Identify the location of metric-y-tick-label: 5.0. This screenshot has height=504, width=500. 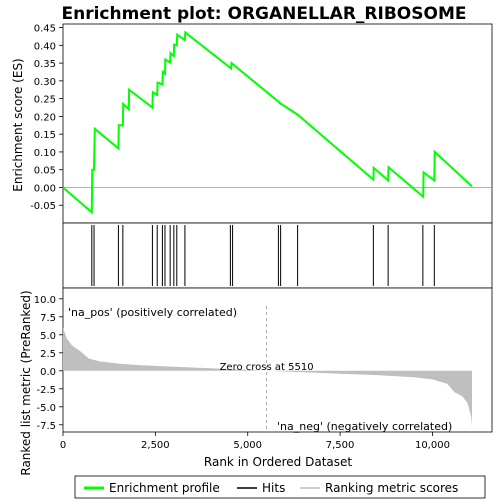
(48, 336).